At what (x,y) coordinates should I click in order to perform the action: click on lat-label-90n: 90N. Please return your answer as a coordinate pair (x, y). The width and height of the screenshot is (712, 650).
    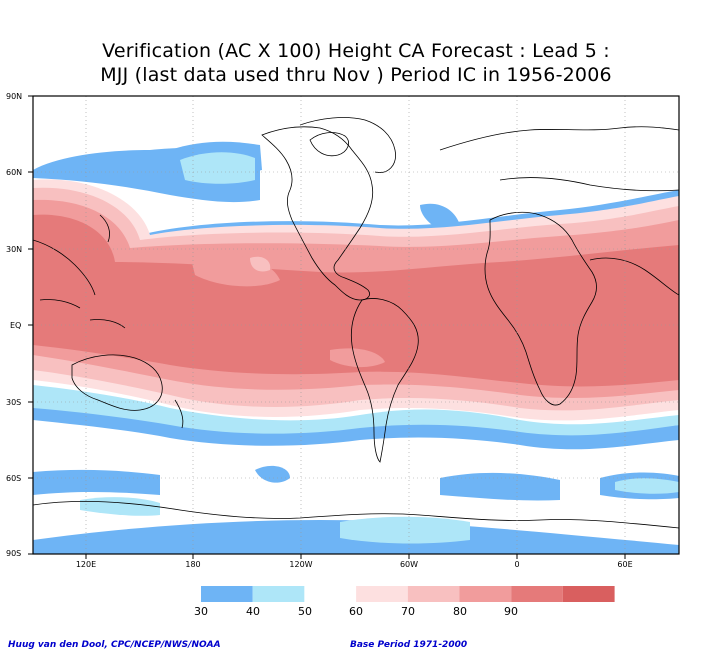
    Looking at the image, I should click on (14, 96).